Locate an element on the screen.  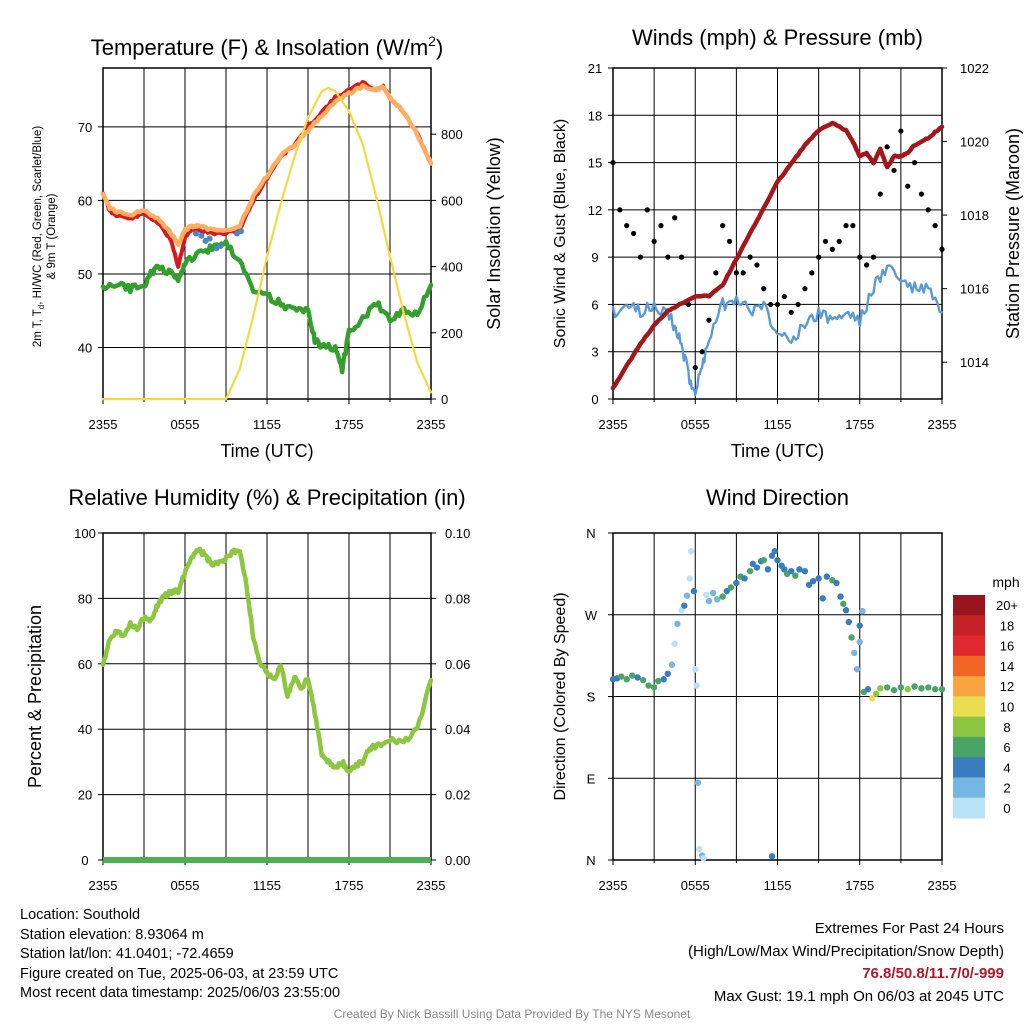
y-tick-label: 70 is located at coordinates (85, 127).